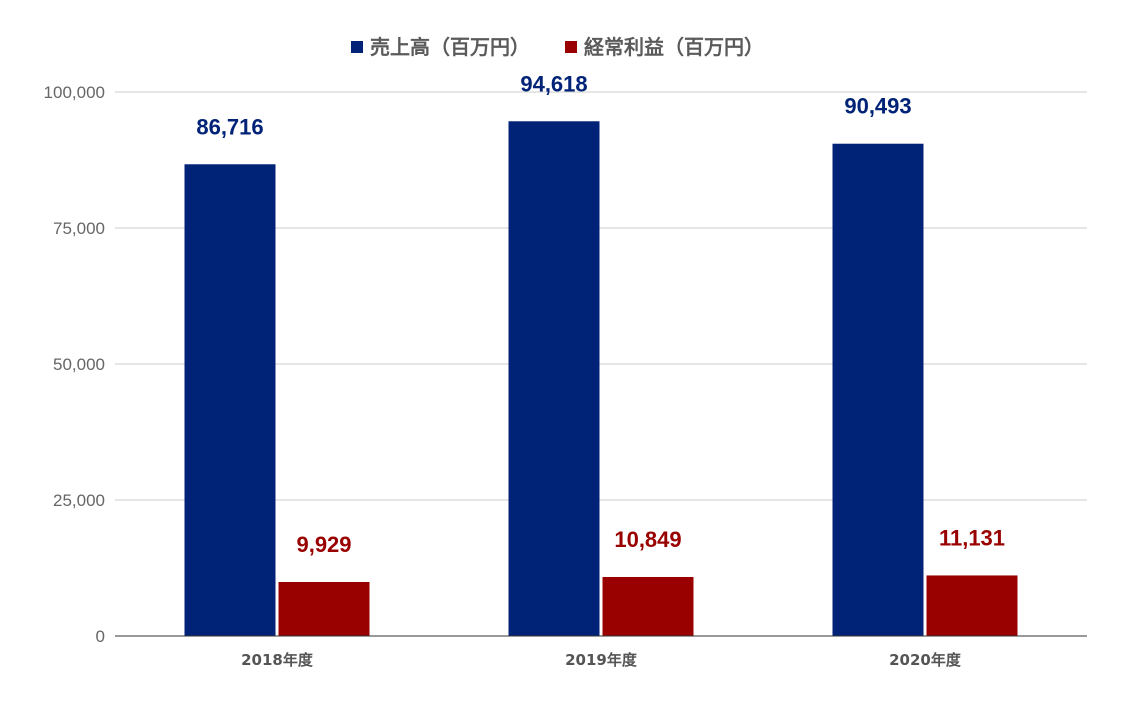 This screenshot has height=703, width=1122. I want to click on data-label: 9,929, so click(323, 544).